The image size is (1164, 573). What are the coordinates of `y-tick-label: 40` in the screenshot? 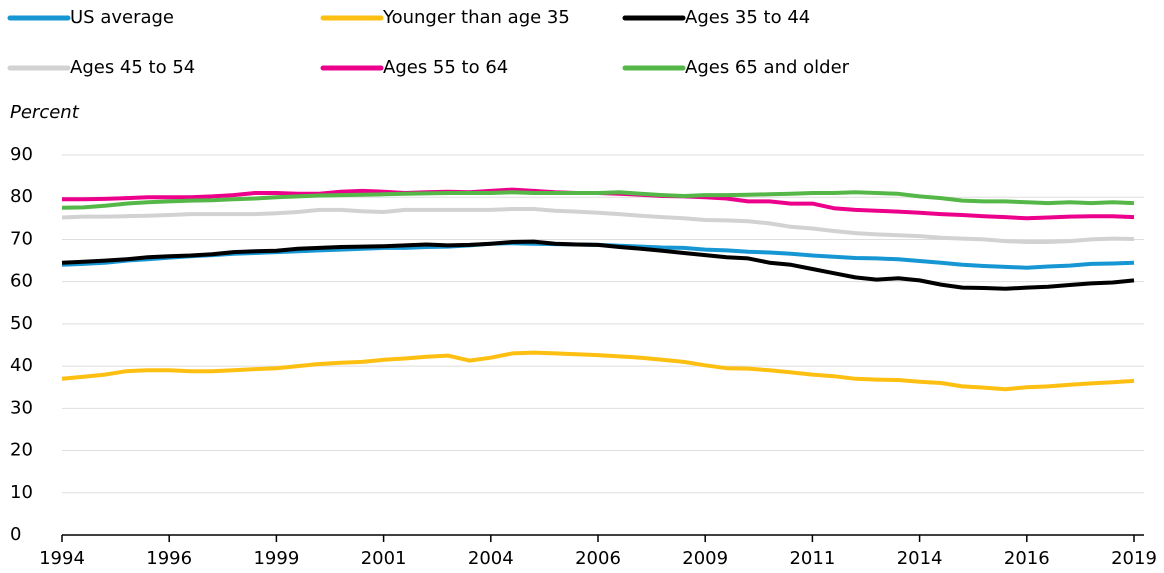 It's located at (21, 365).